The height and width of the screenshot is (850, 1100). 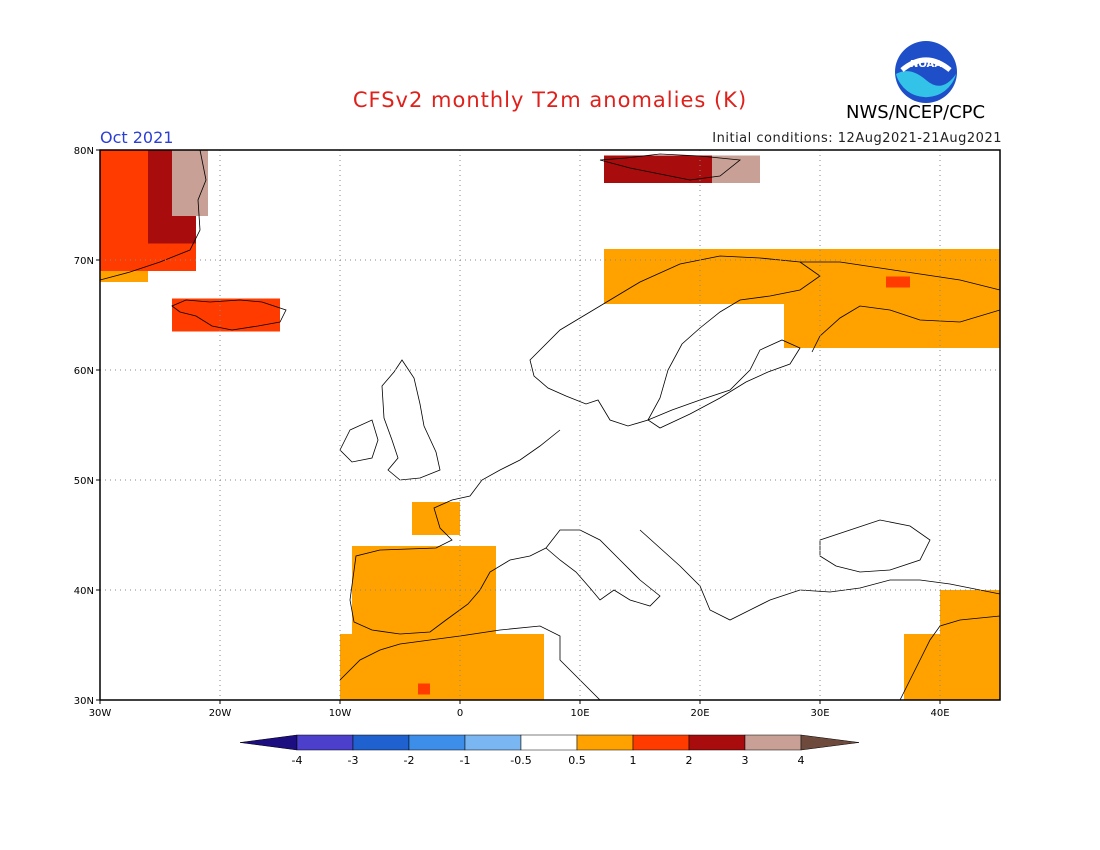 I want to click on lat-tick-label: 40N, so click(x=84, y=591).